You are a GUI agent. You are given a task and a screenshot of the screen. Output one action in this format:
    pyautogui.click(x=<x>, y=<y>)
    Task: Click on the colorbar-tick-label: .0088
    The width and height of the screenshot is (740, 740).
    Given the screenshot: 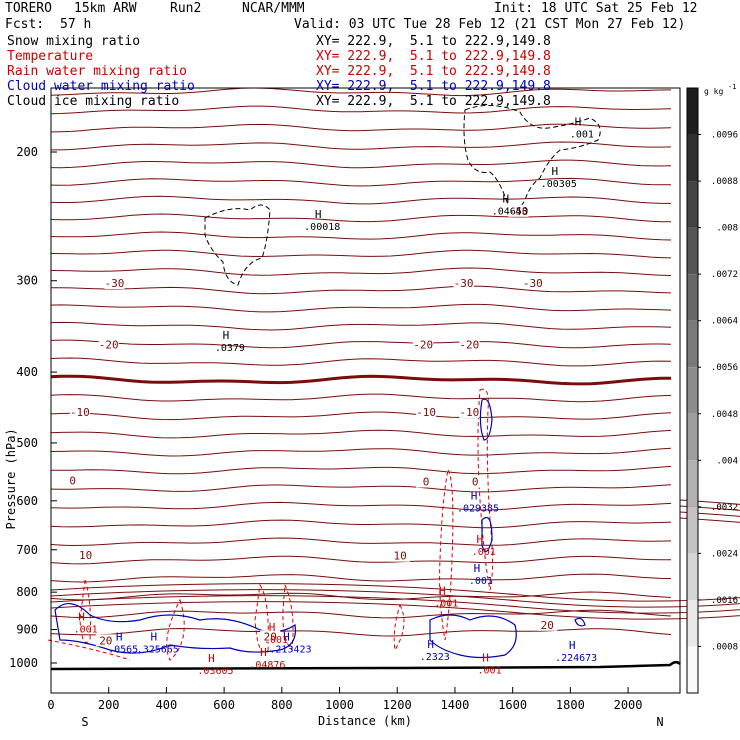 What is the action you would take?
    pyautogui.click(x=724, y=182)
    